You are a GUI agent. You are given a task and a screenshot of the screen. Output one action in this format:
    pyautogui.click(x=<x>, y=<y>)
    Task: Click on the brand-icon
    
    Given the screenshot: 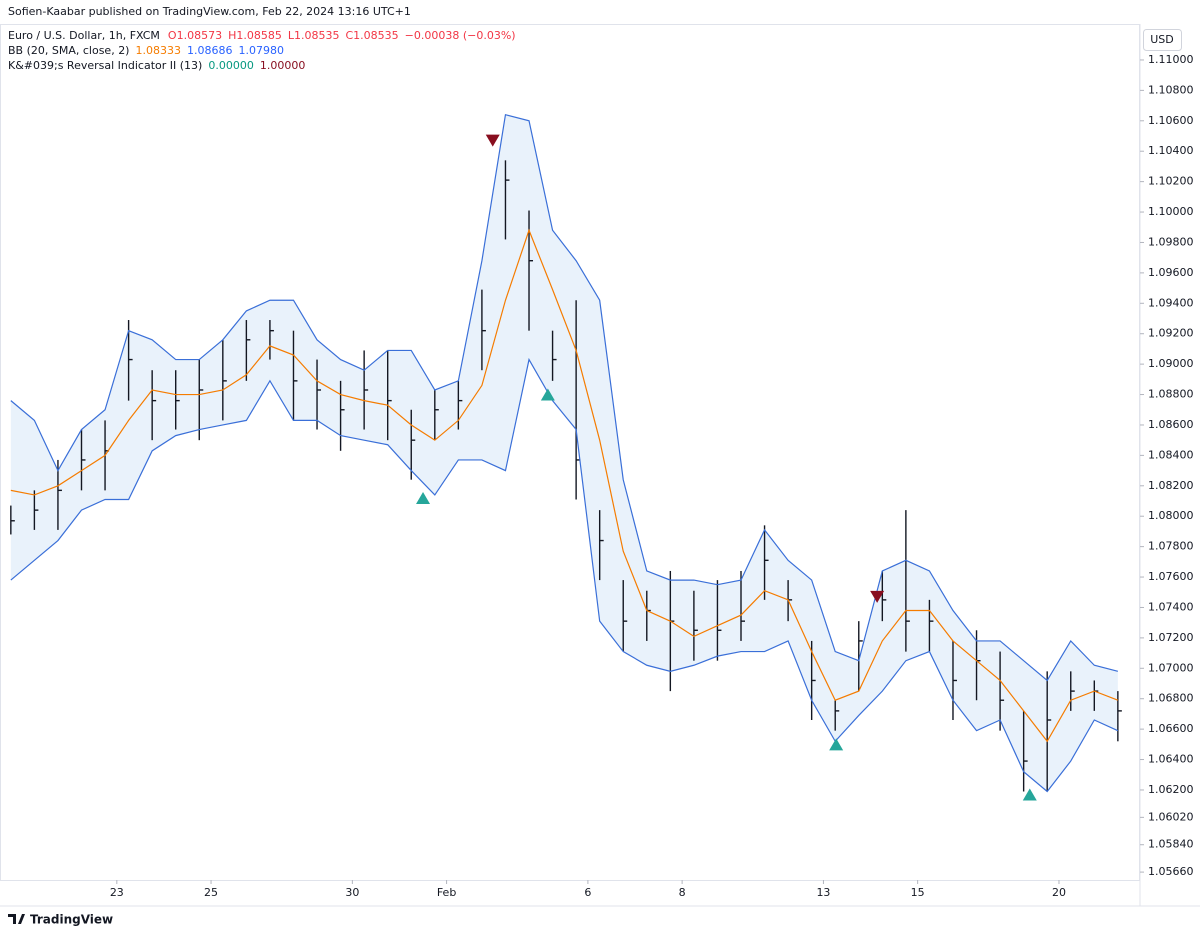 What is the action you would take?
    pyautogui.click(x=16, y=919)
    